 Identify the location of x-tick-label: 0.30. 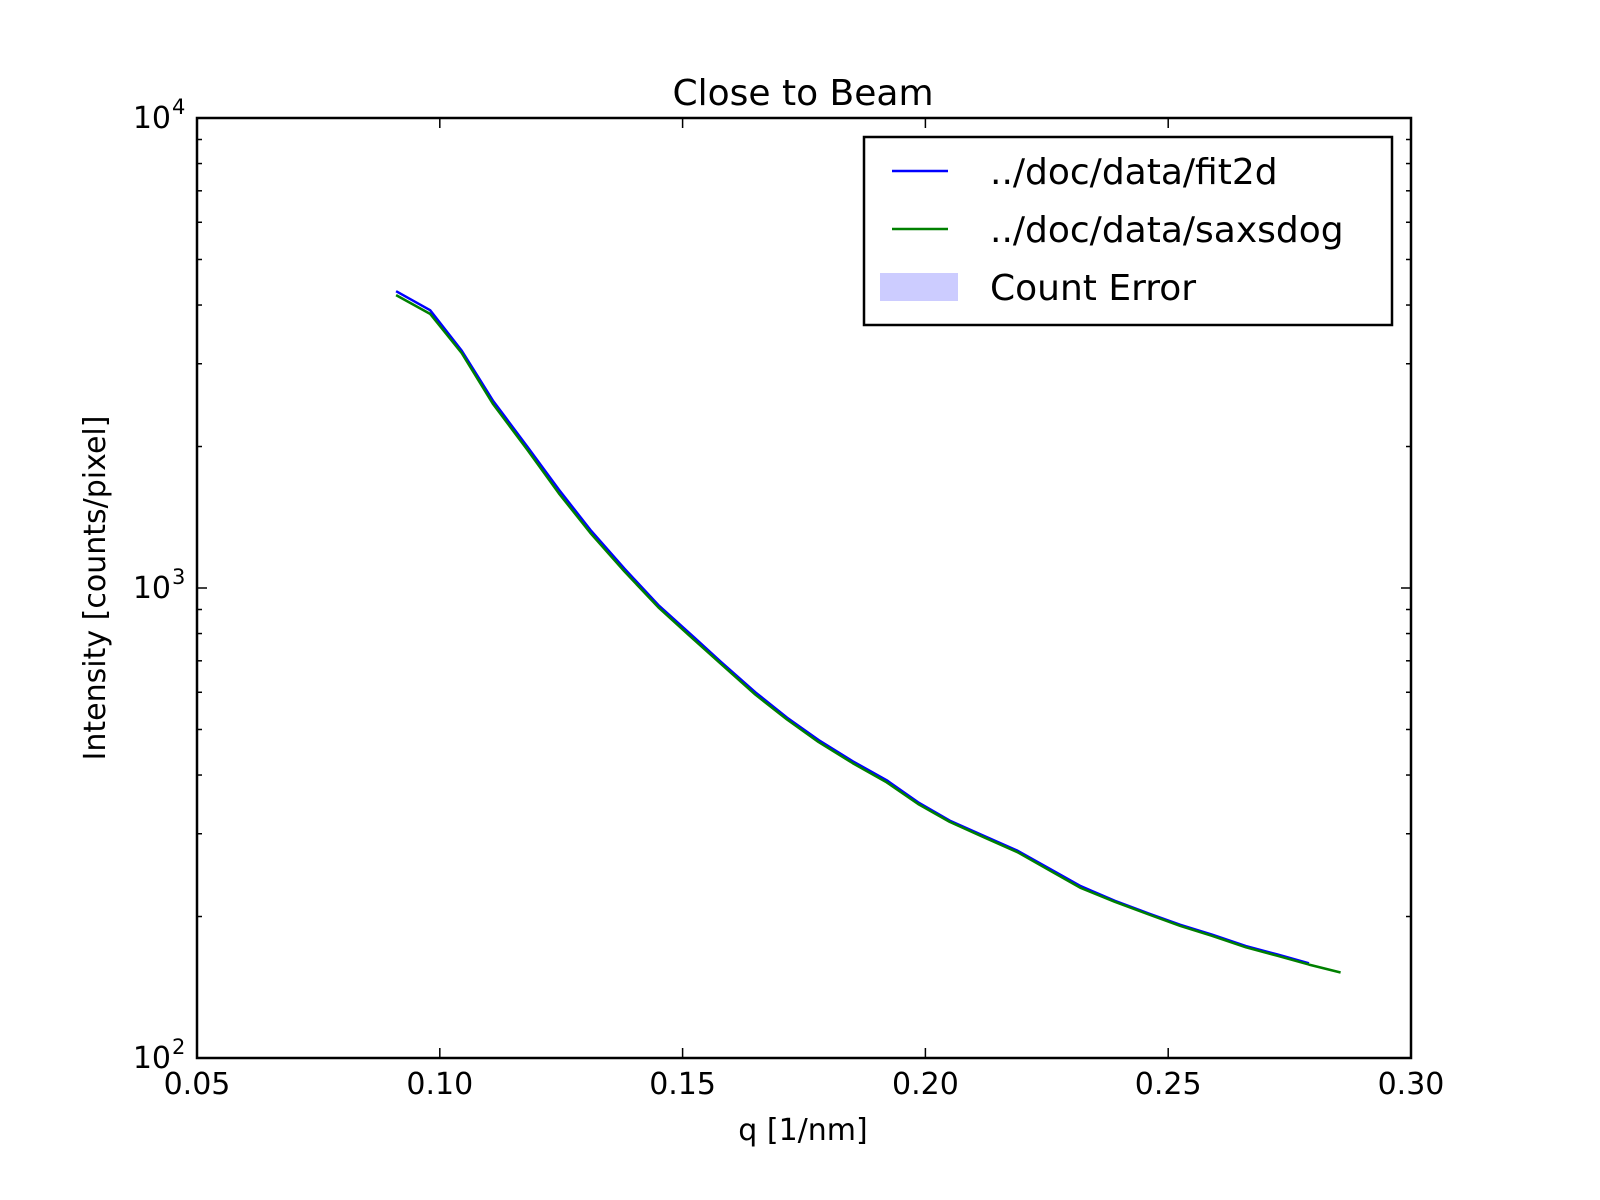
(1411, 1084).